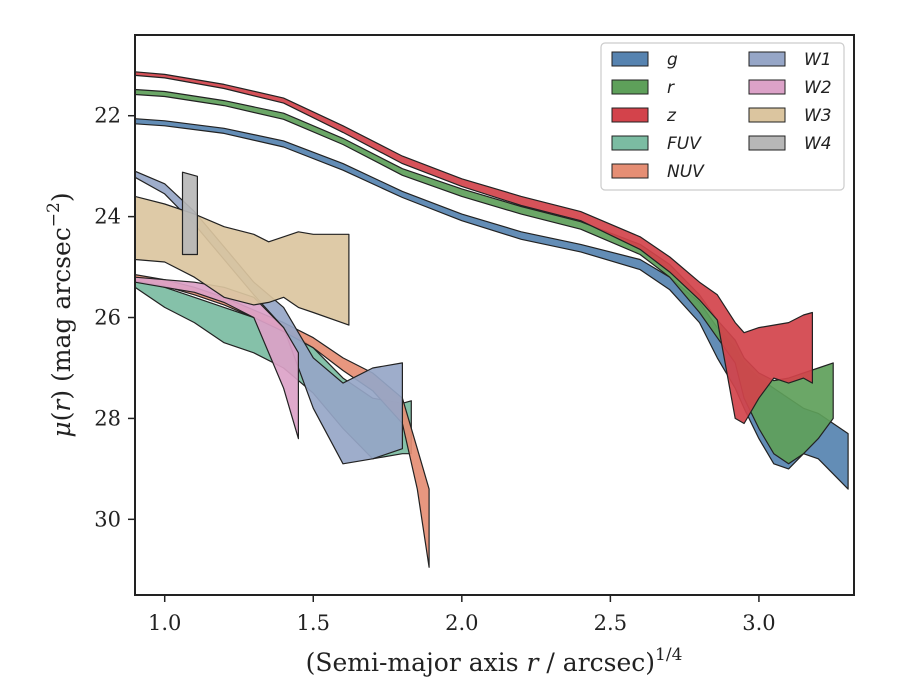 The image size is (900, 700). What do you see at coordinates (107, 318) in the screenshot?
I see `y-tick-label: 26` at bounding box center [107, 318].